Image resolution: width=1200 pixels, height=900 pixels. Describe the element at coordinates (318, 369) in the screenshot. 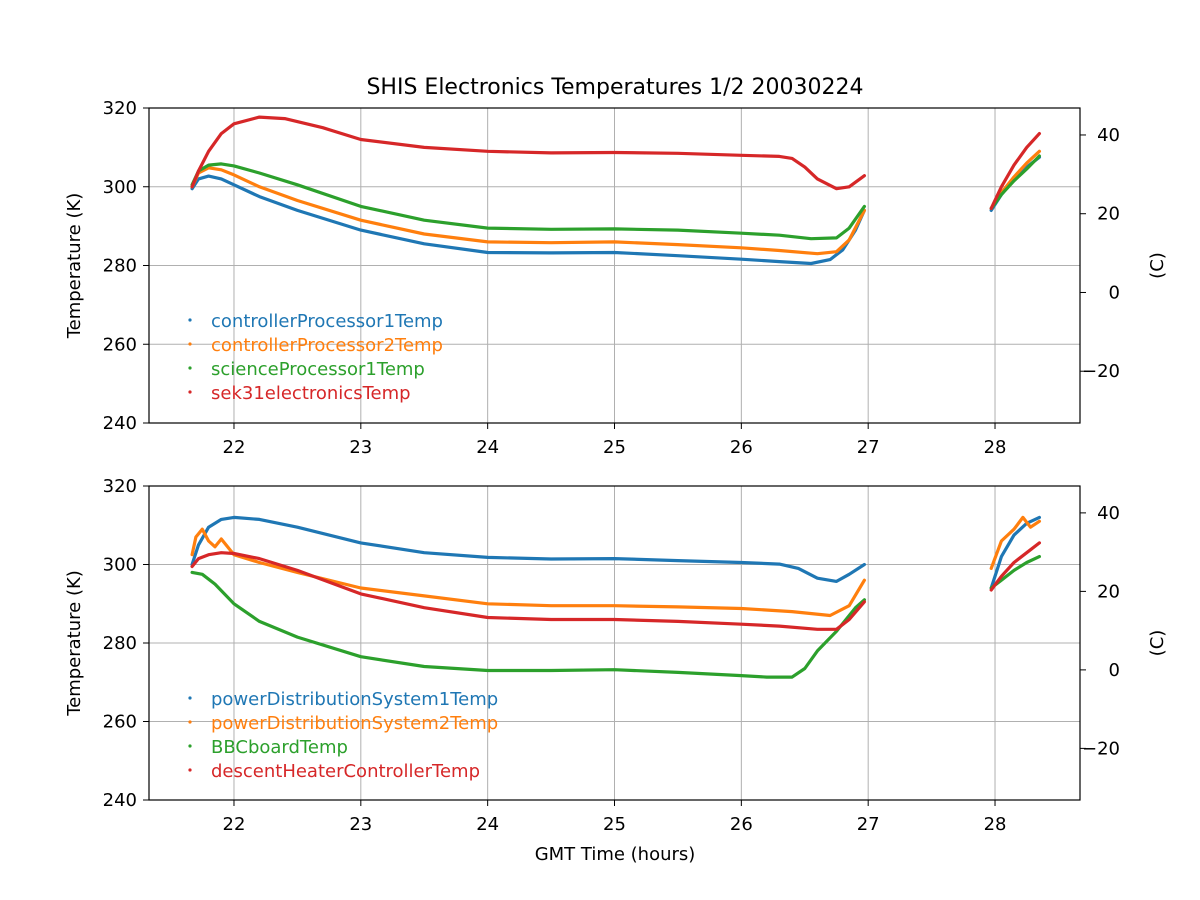

I see `top-legend-entry: scienceProcessor1Temp` at that location.